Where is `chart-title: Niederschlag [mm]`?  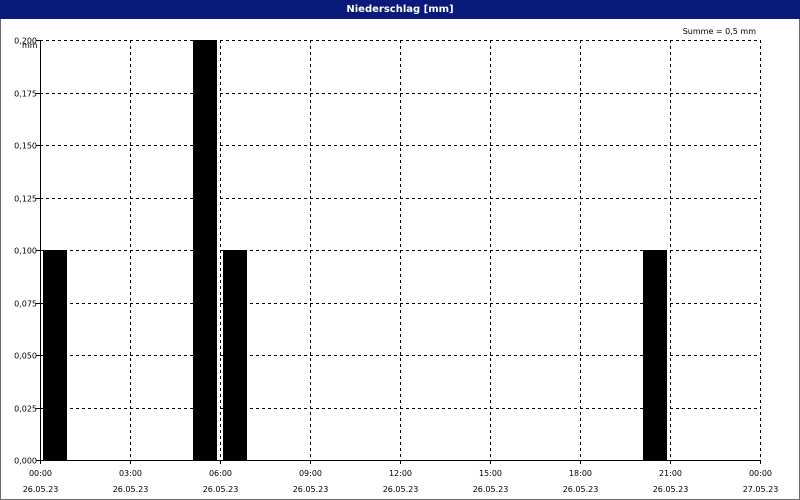
chart-title: Niederschlag [mm] is located at coordinates (400, 9).